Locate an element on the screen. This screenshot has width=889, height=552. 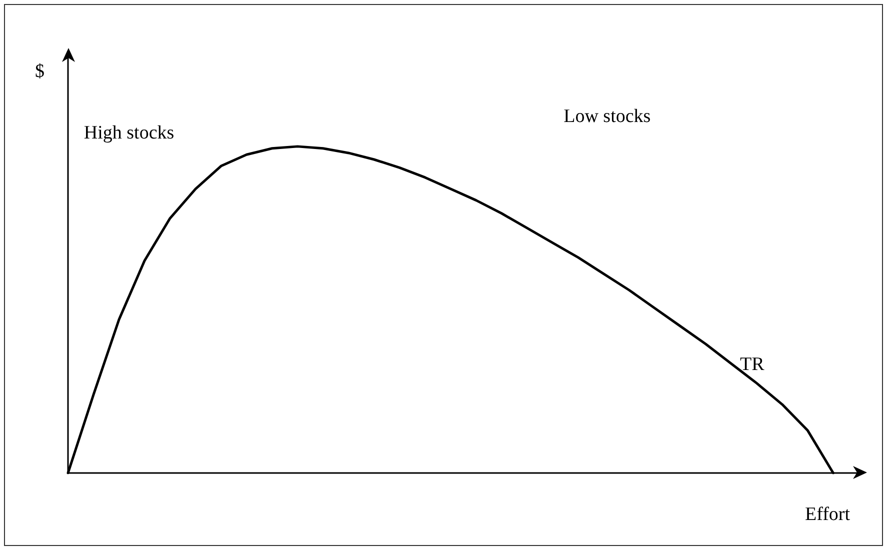
x-axis-title: Effort is located at coordinates (828, 514).